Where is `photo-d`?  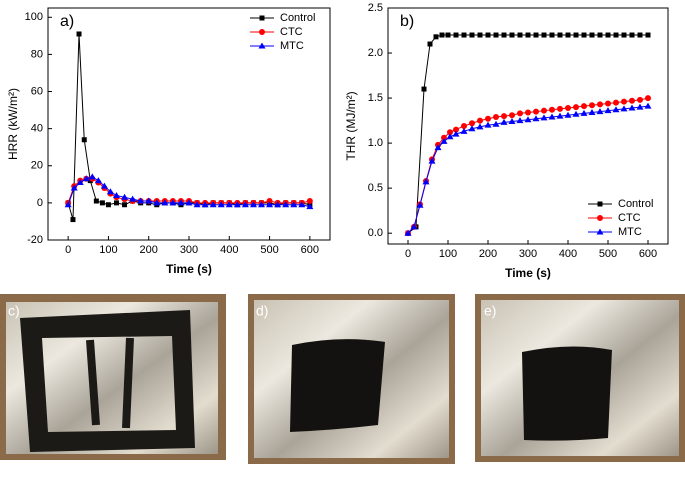 photo-d is located at coordinates (351, 379).